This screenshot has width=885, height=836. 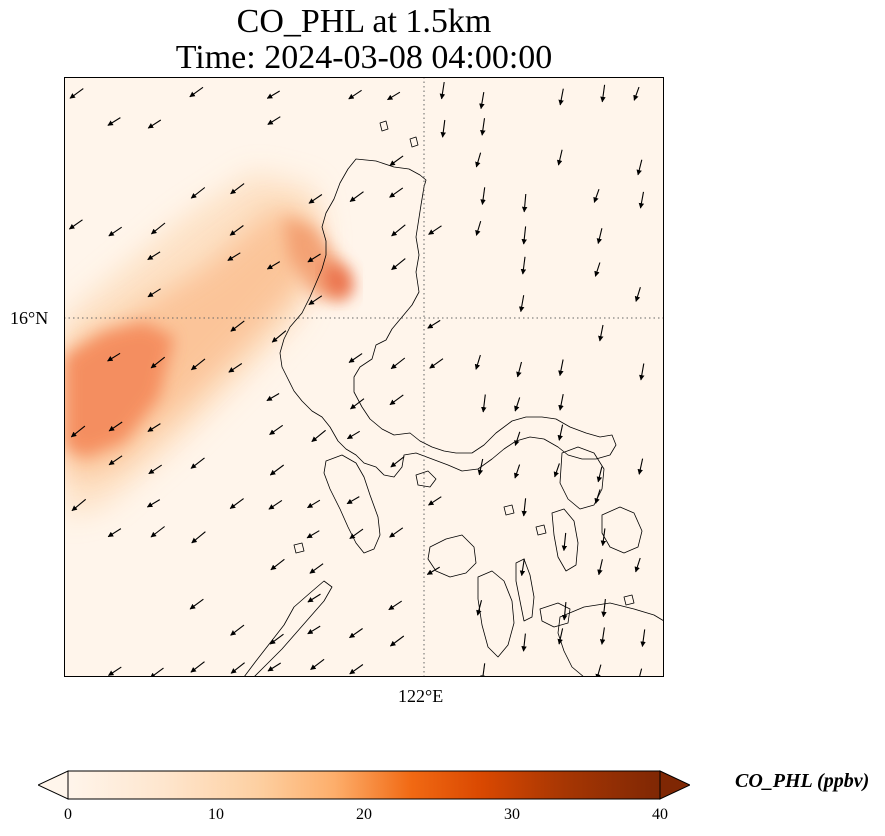 I want to click on colorbar-tick: 10, so click(x=216, y=814).